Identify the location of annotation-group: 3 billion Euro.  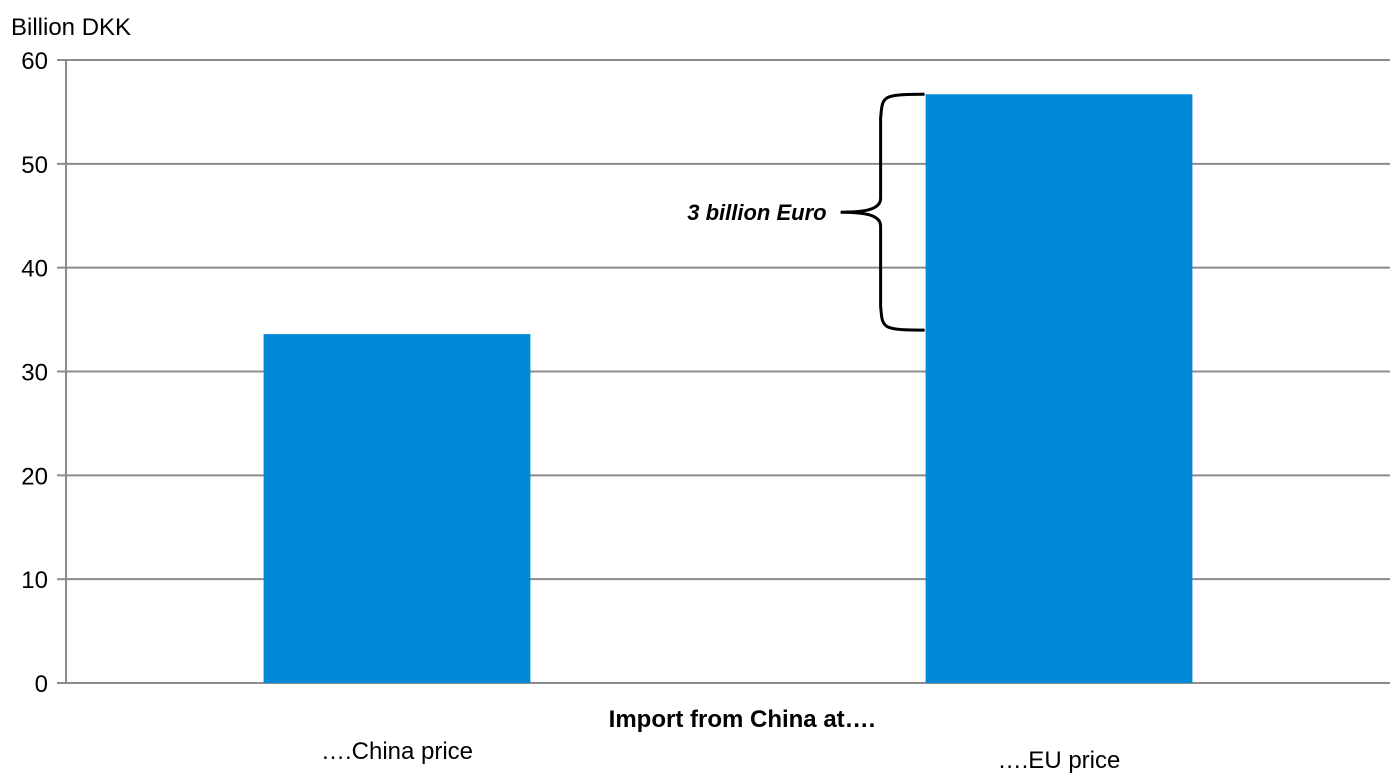
(806, 212).